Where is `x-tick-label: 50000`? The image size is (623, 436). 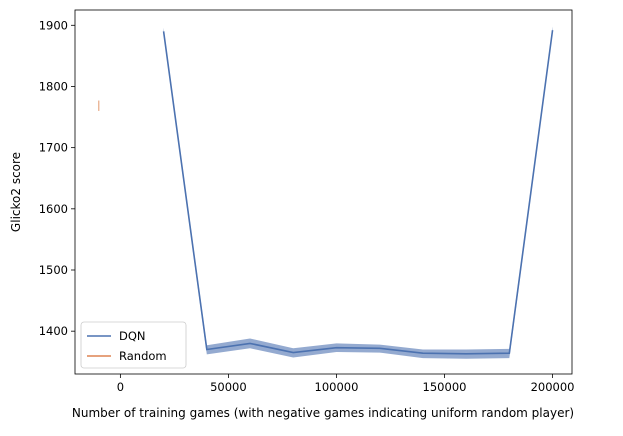 x-tick-label: 50000 is located at coordinates (228, 387).